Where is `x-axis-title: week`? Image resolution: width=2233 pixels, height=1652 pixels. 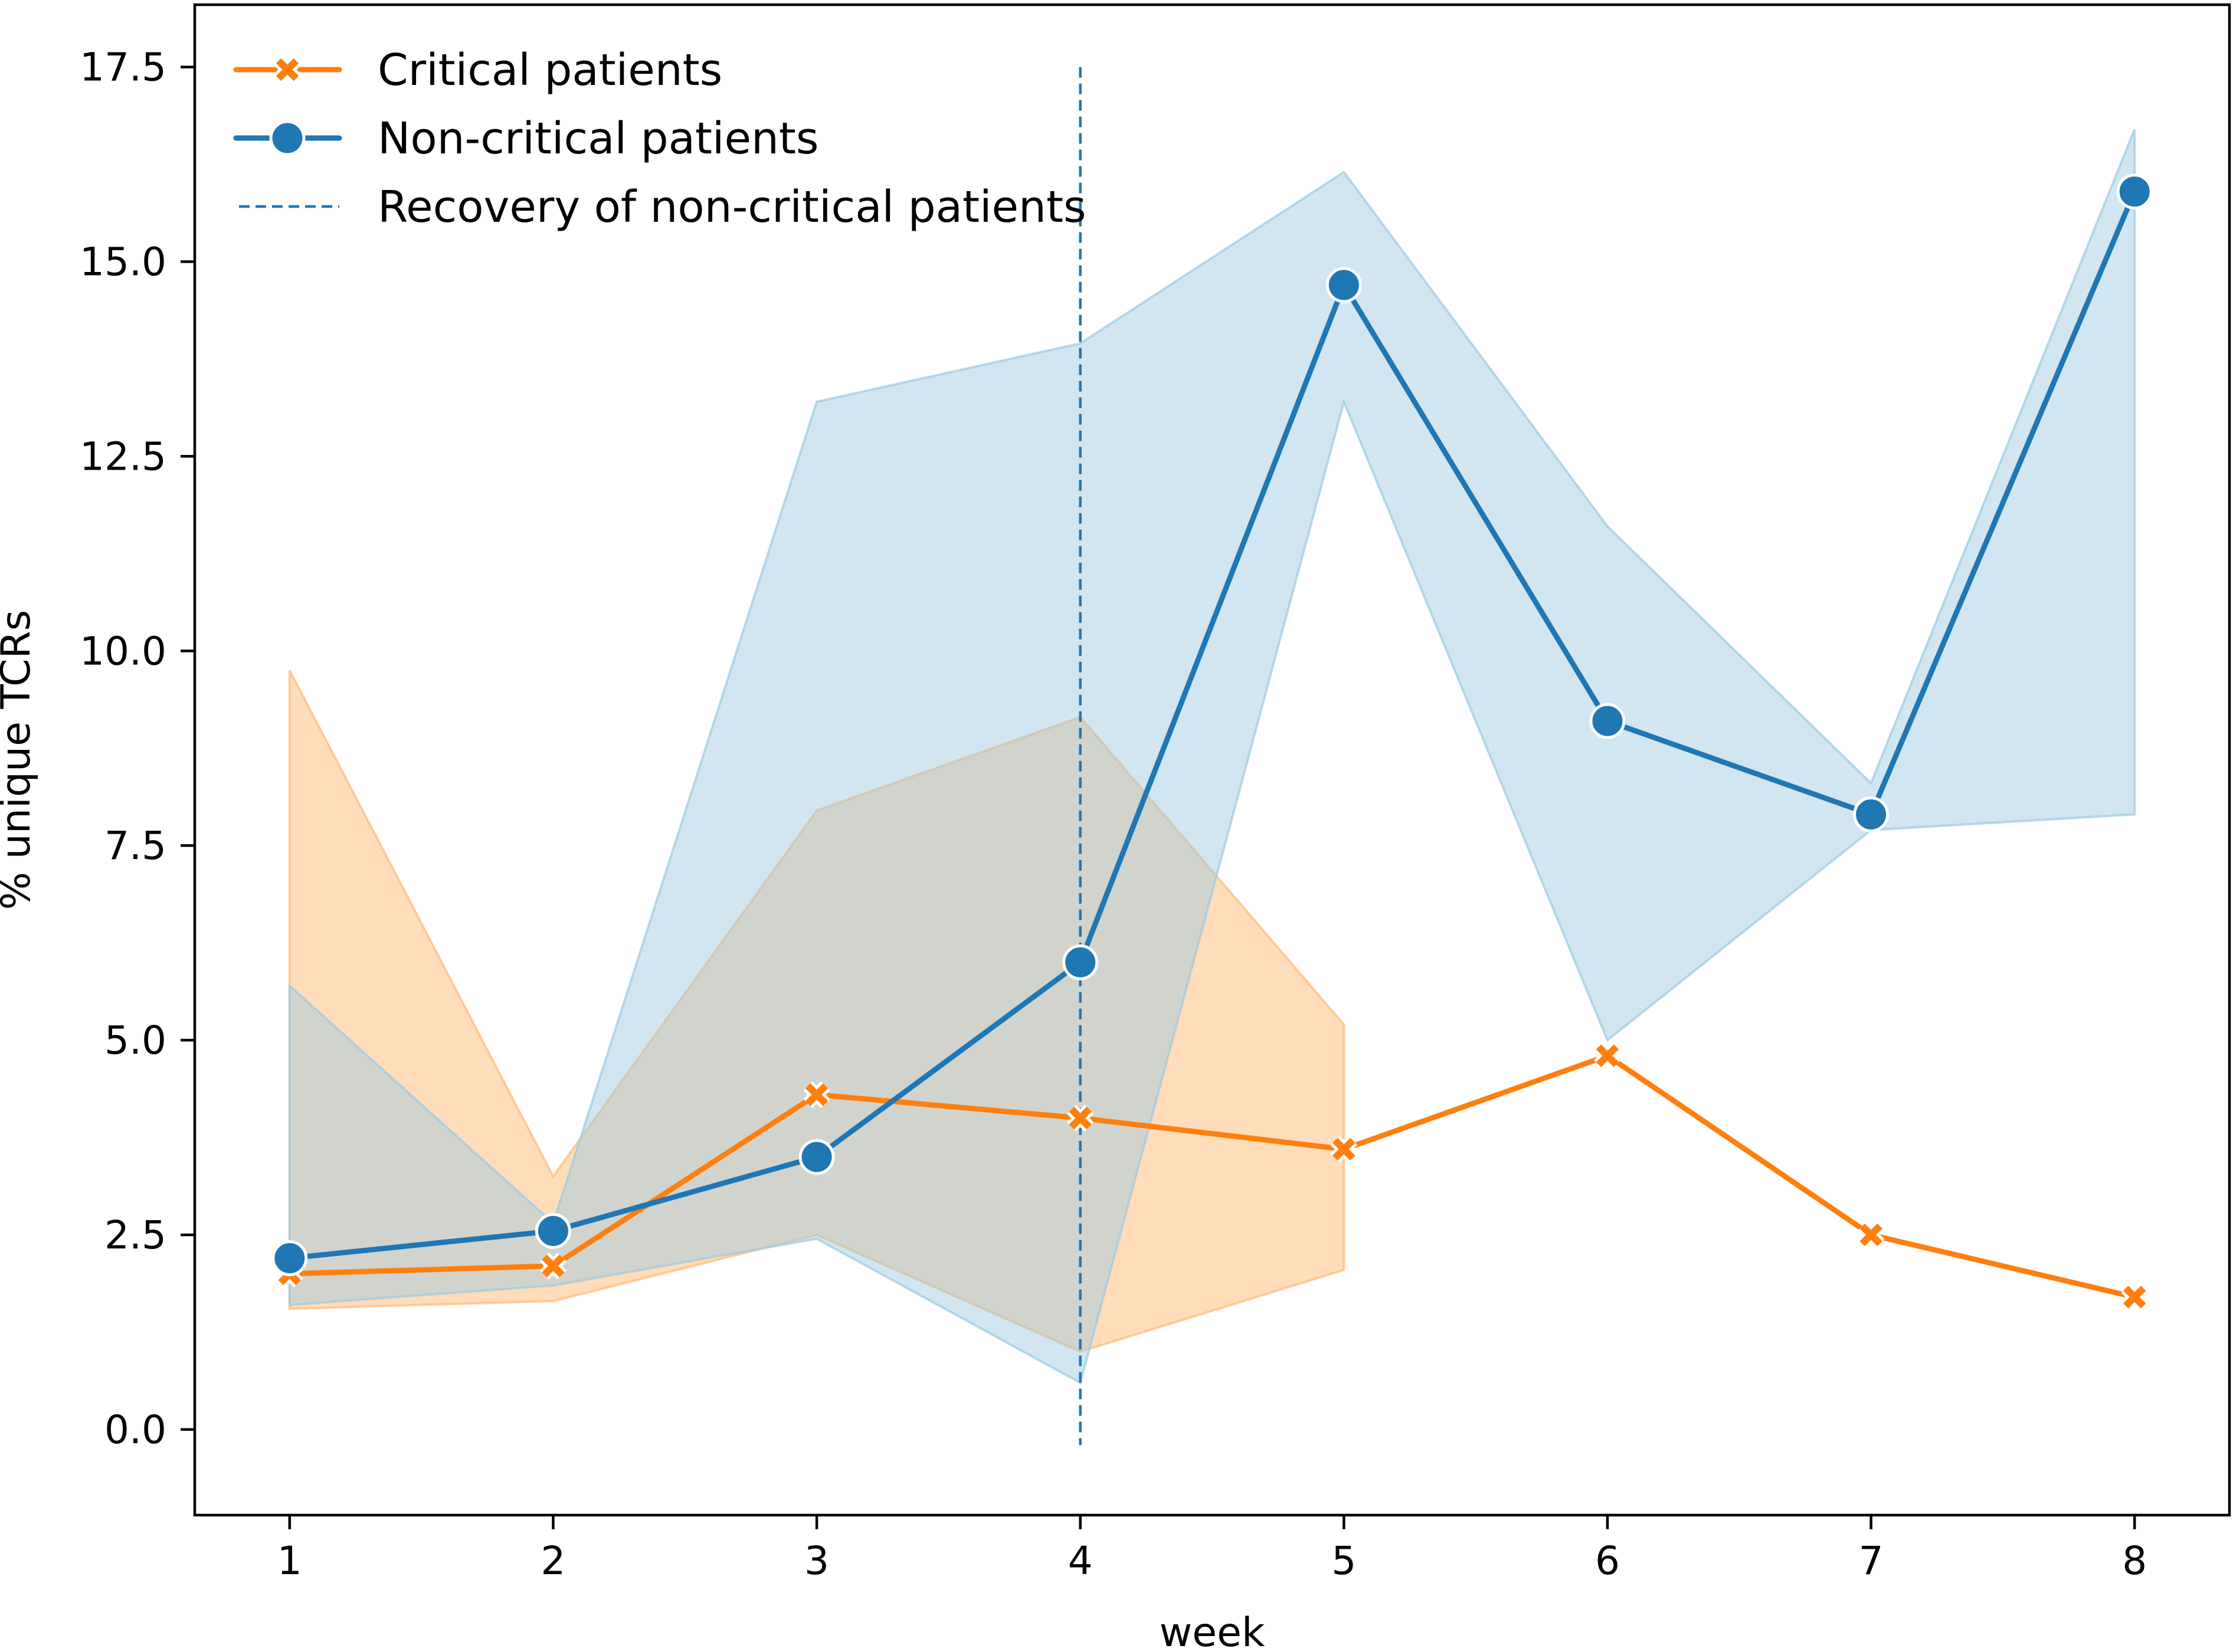 x-axis-title: week is located at coordinates (1212, 1631).